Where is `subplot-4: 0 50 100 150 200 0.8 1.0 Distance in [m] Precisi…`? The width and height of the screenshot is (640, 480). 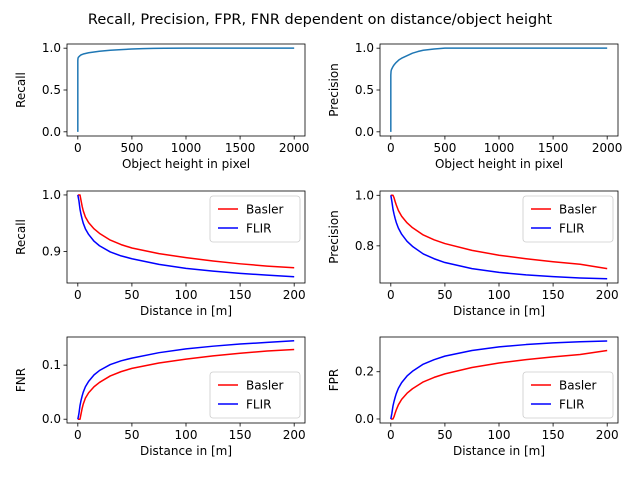 subplot-4: 0 50 100 150 200 0.8 1.0 Distance in [m] Precisi… is located at coordinates (473, 253).